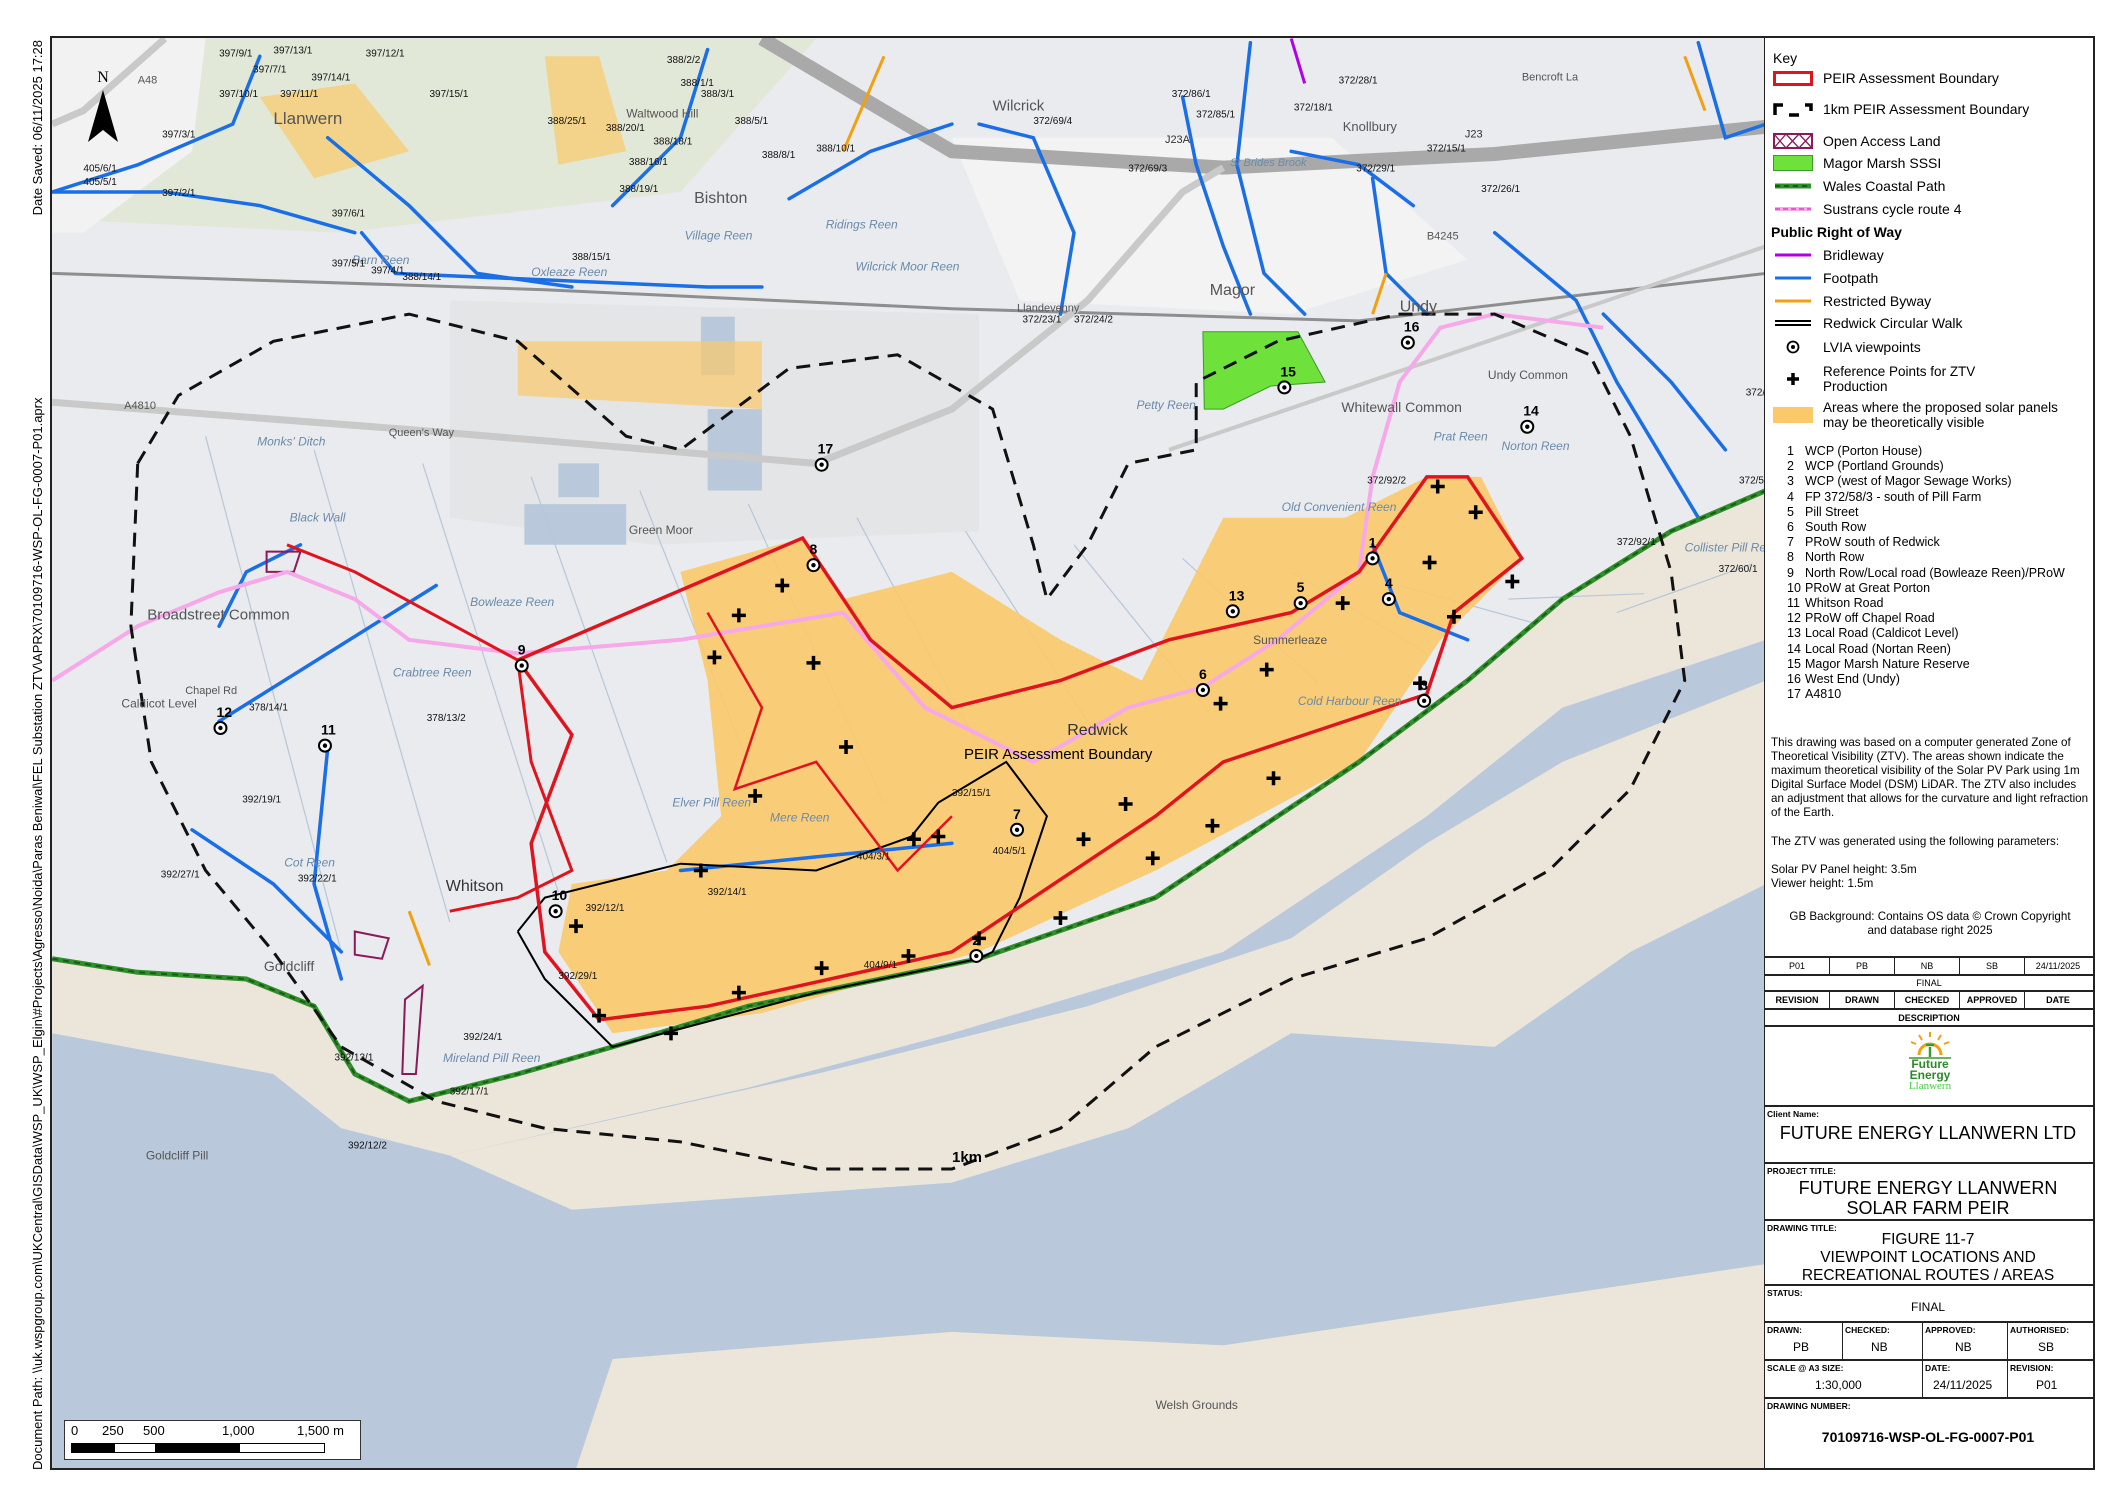  What do you see at coordinates (558, 903) in the screenshot?
I see `lvia-viewpoint: 10` at bounding box center [558, 903].